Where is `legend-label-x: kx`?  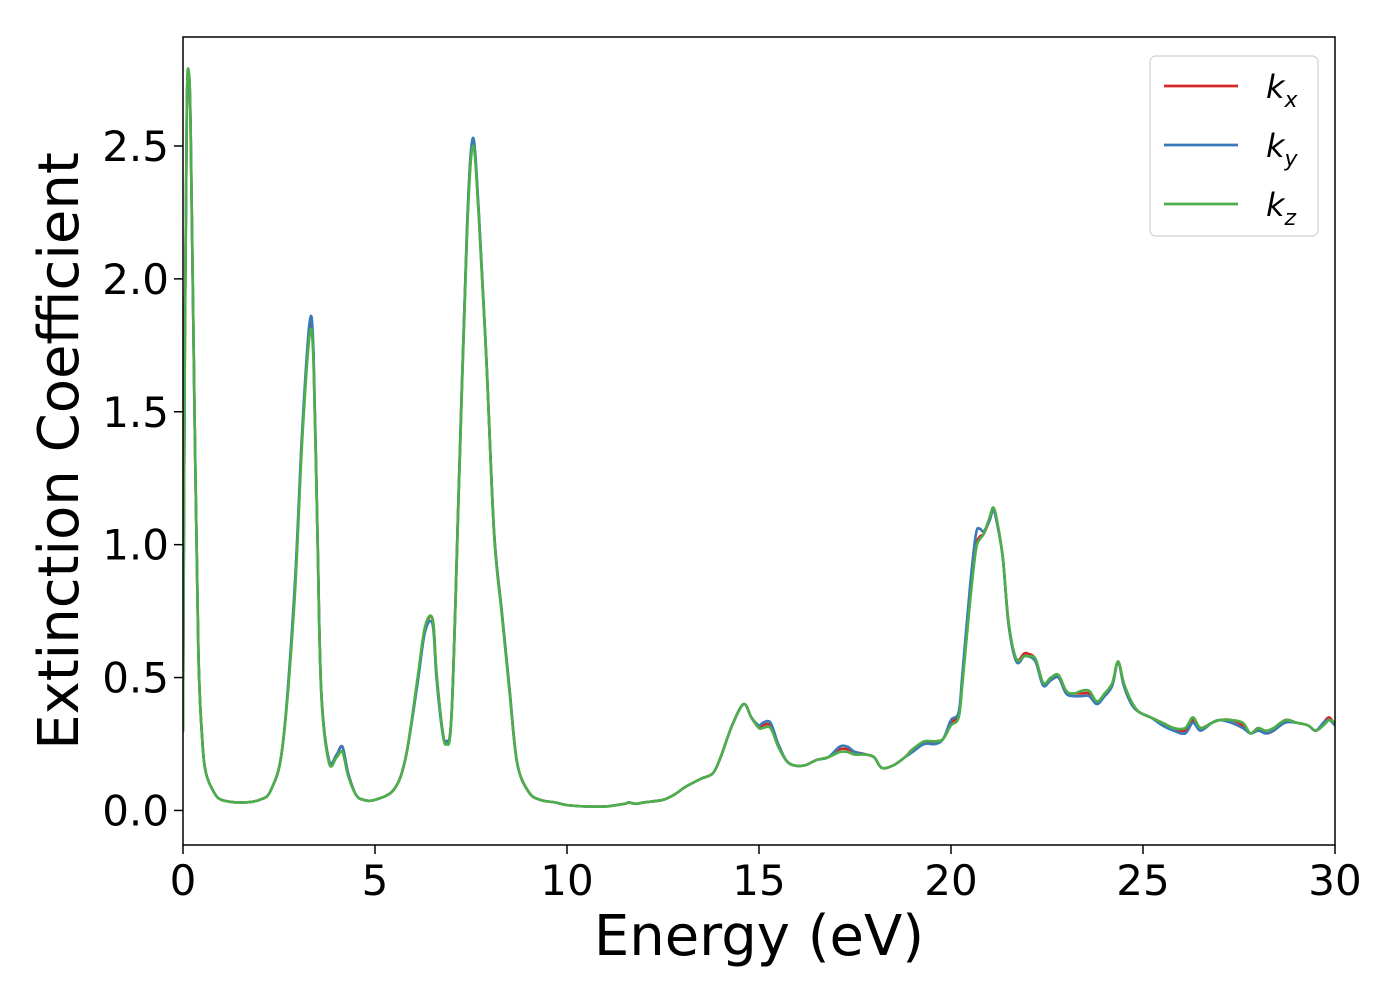 legend-label-x: kx is located at coordinates (1282, 90).